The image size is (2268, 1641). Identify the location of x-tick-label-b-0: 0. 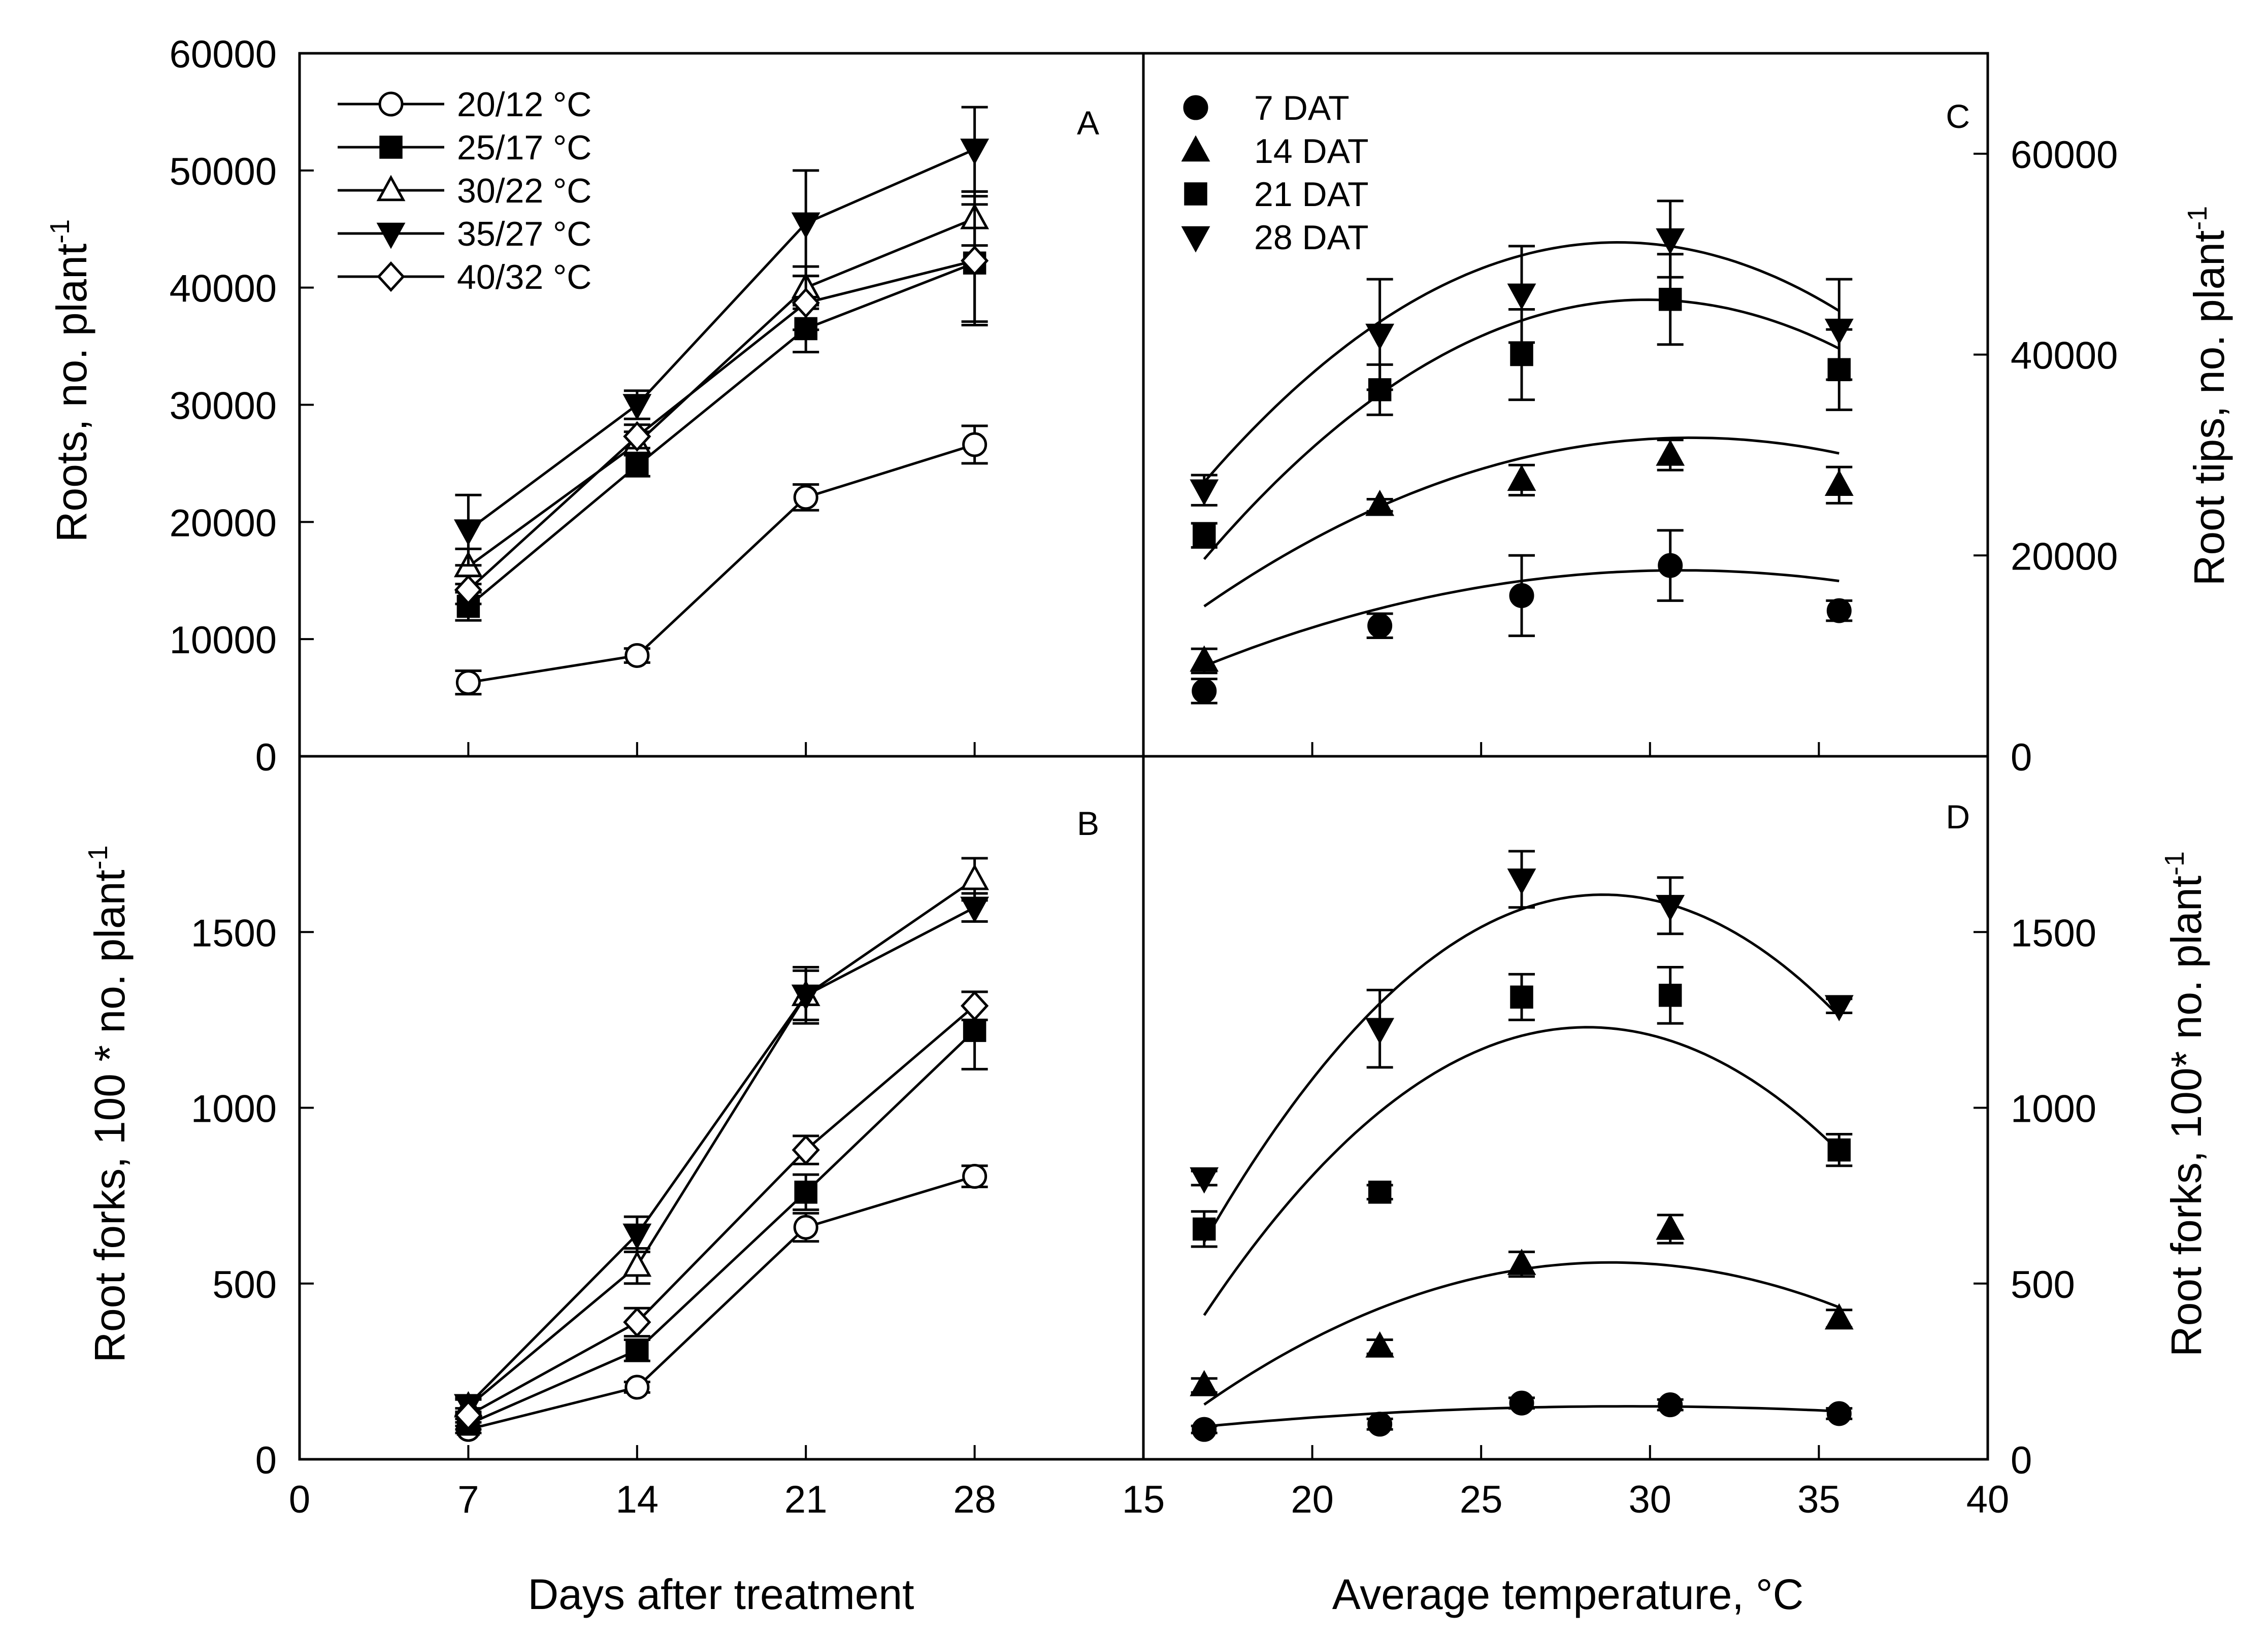
(299, 1499).